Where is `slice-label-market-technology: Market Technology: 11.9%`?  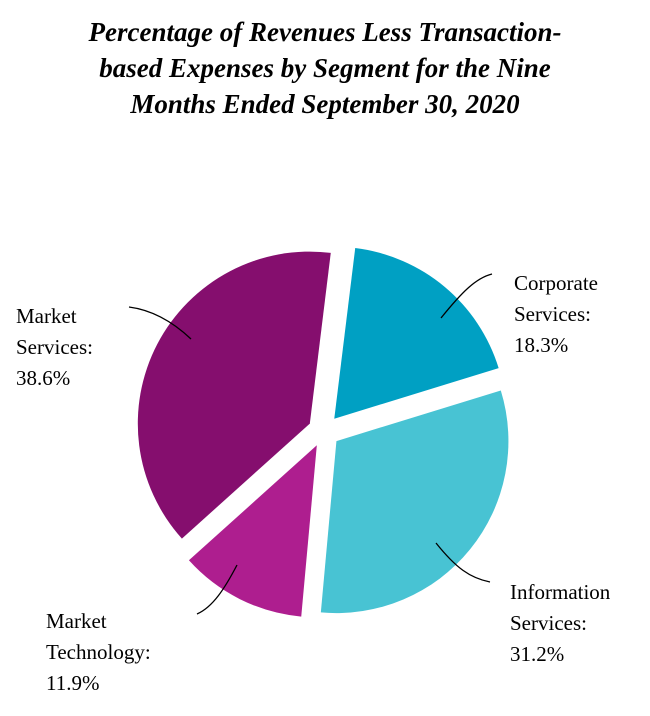 slice-label-market-technology: Market Technology: 11.9% is located at coordinates (98, 652).